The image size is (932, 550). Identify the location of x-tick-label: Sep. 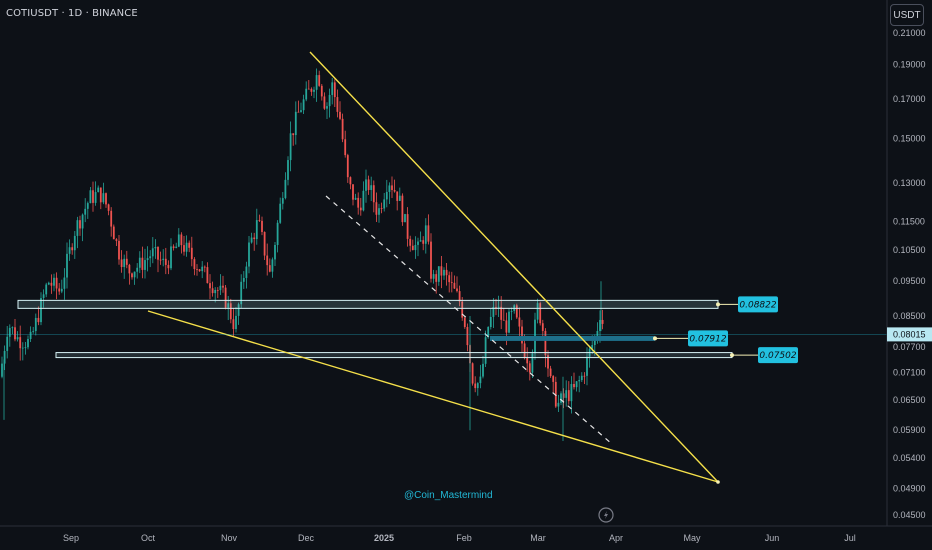
(71, 538).